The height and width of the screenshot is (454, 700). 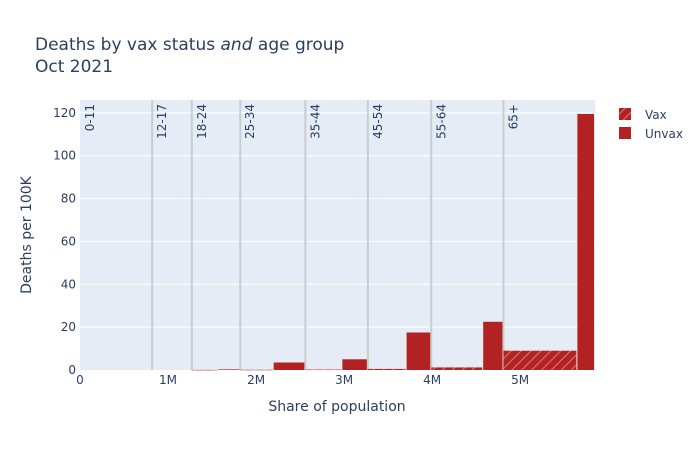 I want to click on x-axis-ticks: 0 1M 2M 3M 4M 5M, so click(x=302, y=380).